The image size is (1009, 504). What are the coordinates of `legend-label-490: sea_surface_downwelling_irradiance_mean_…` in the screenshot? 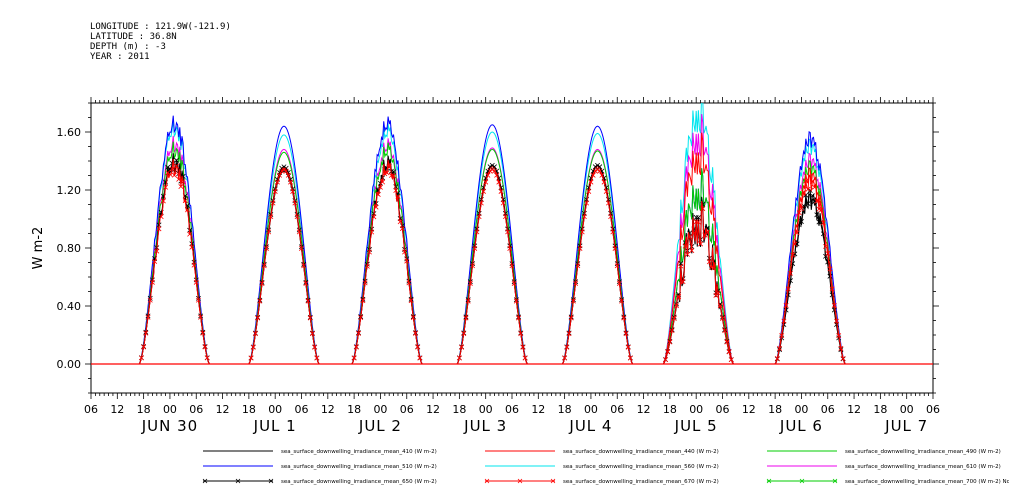 It's located at (923, 452).